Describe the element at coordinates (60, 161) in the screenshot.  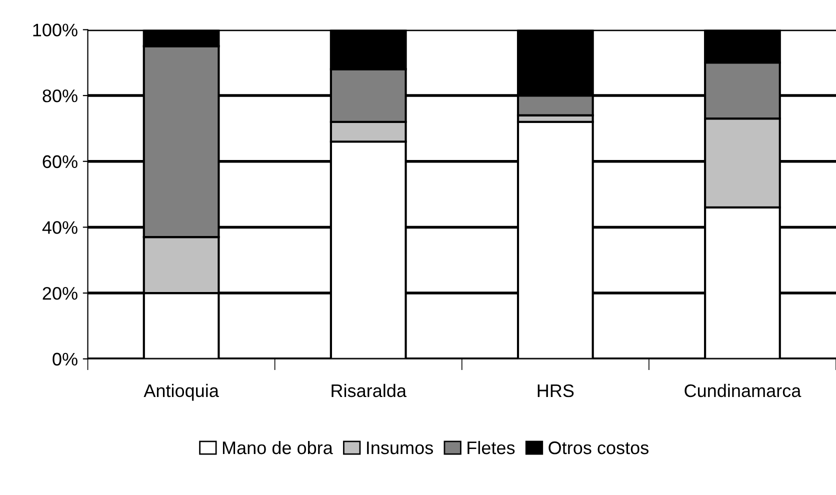
I see `y-tick-label: 60%` at that location.